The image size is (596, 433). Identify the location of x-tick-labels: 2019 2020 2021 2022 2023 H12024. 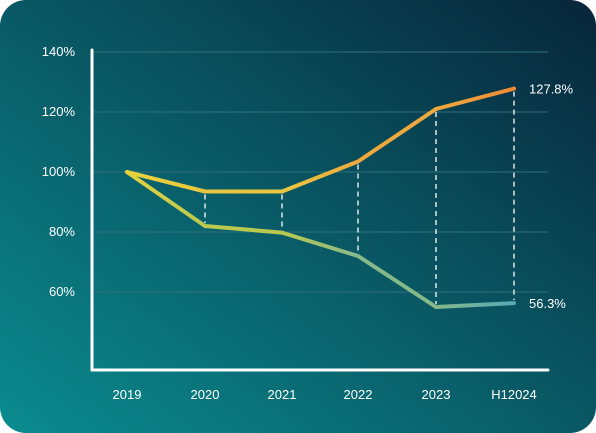
(325, 394).